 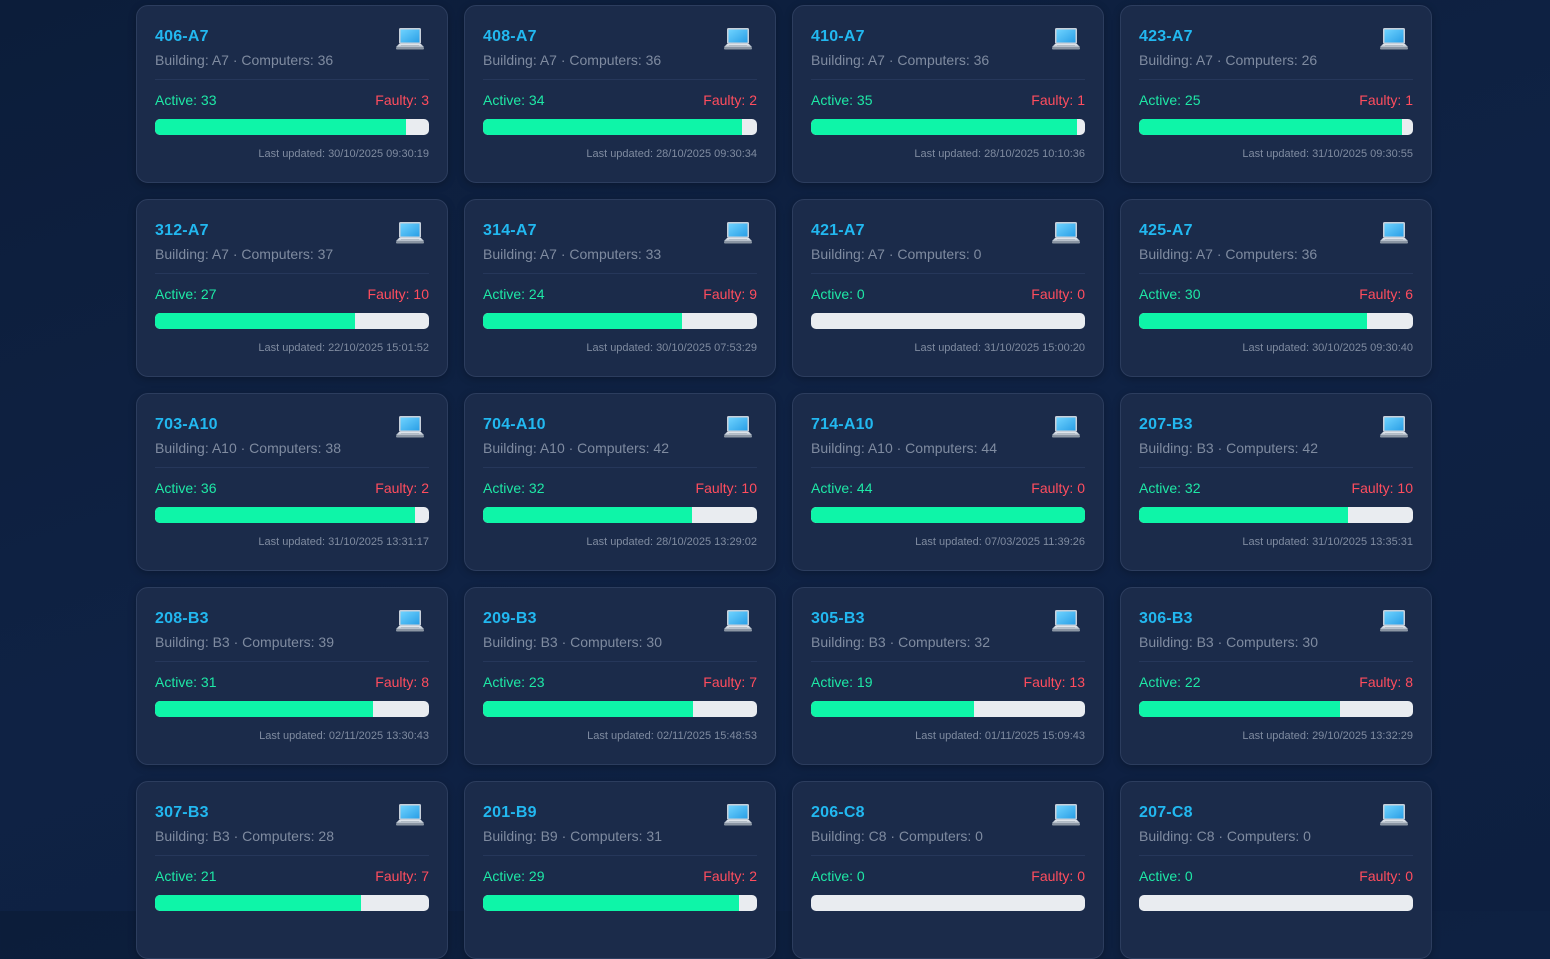 I want to click on room-card-206-c8: 206-C8 Building: C8 · Computers: 0, so click(x=948, y=870).